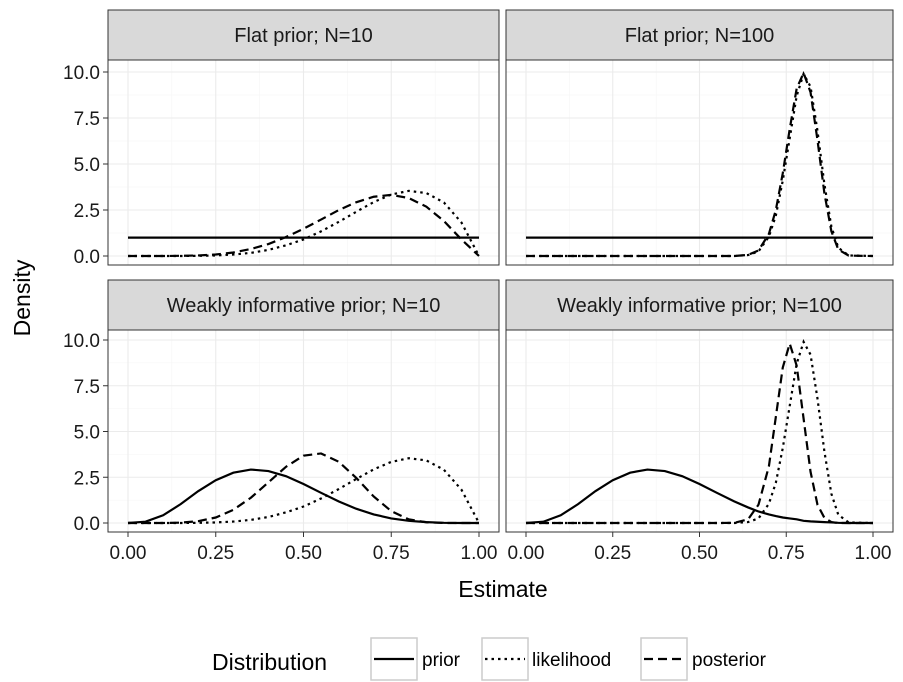 The height and width of the screenshot is (682, 903). Describe the element at coordinates (269, 662) in the screenshot. I see `legend-title: Distribution` at that location.